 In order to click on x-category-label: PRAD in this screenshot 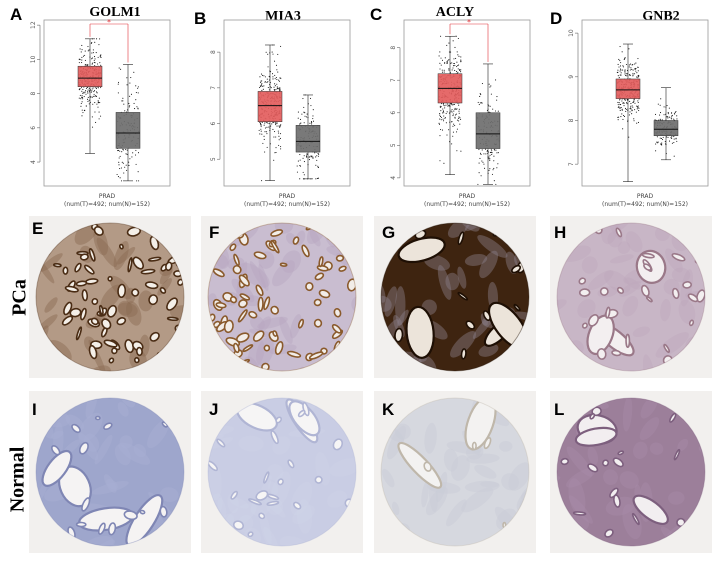, I will do `click(645, 196)`.